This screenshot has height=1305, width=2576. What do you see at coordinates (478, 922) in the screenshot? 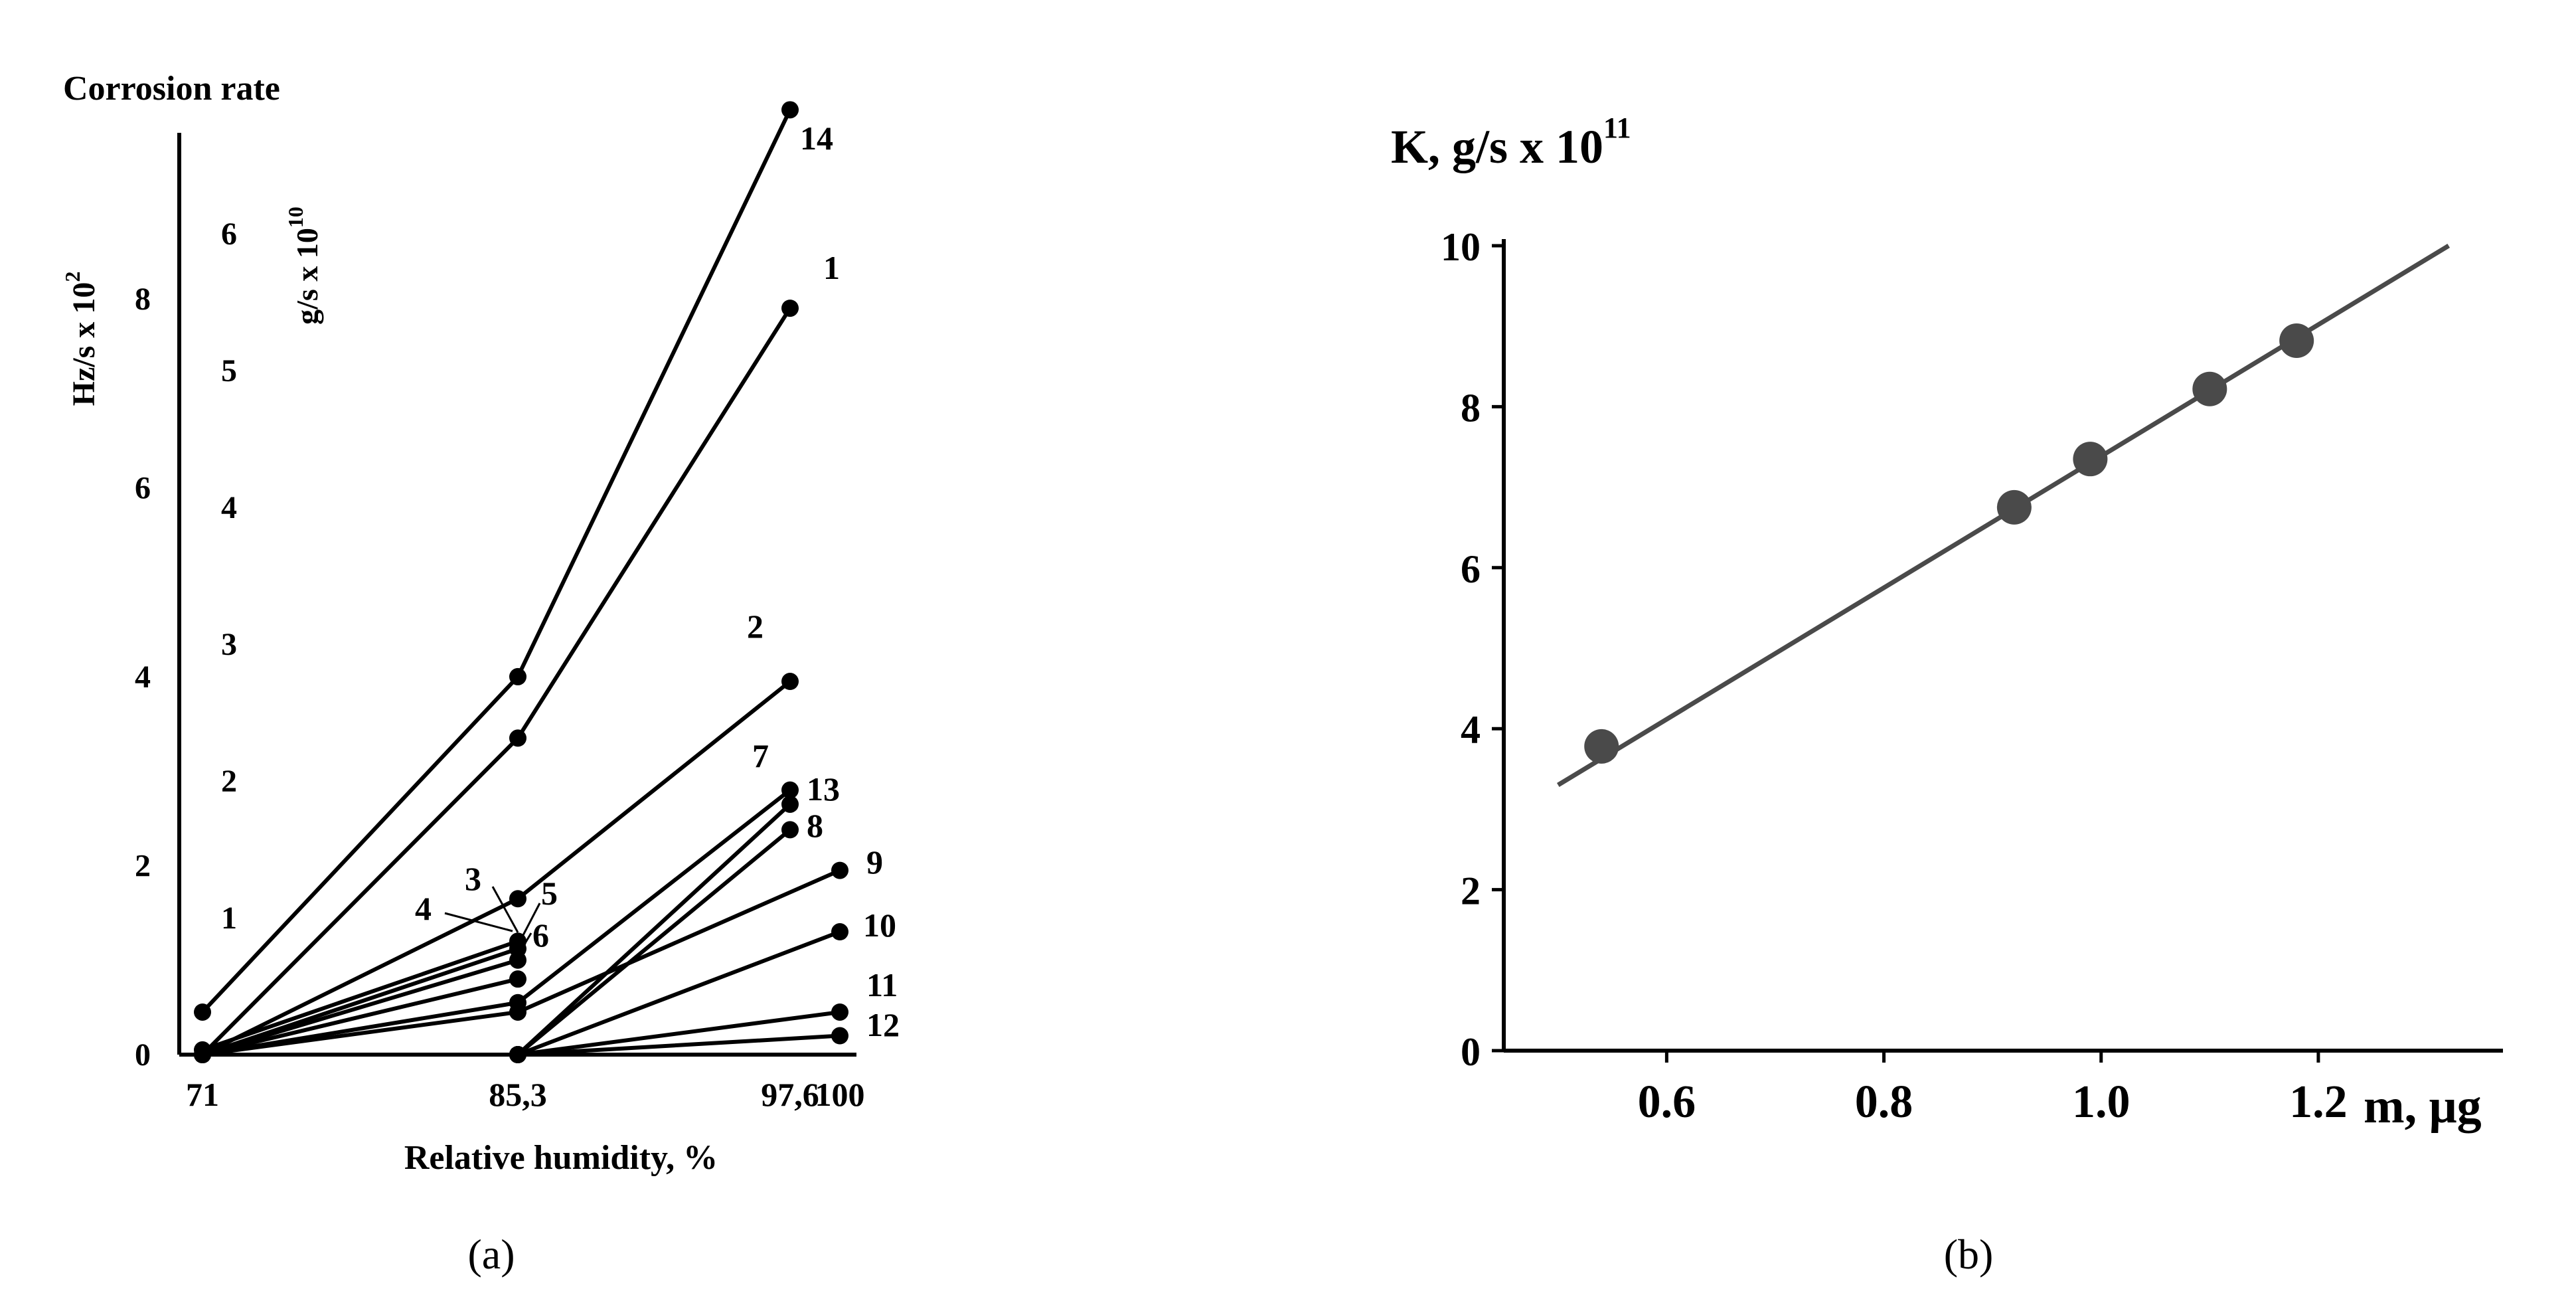
I see `series-4-leader` at bounding box center [478, 922].